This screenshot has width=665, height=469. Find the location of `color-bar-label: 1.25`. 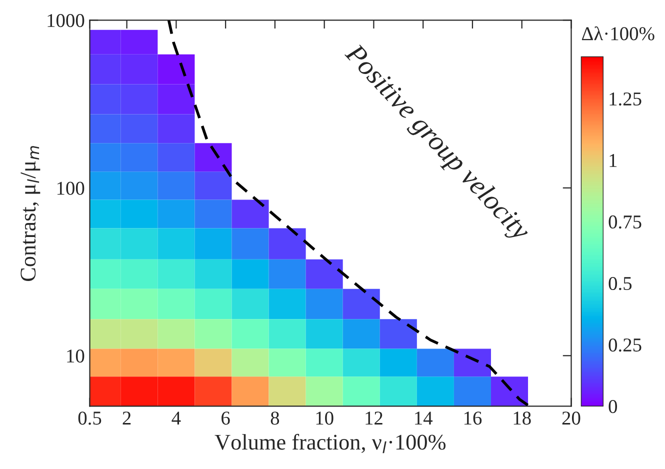

color-bar-label: 1.25 is located at coordinates (626, 99).